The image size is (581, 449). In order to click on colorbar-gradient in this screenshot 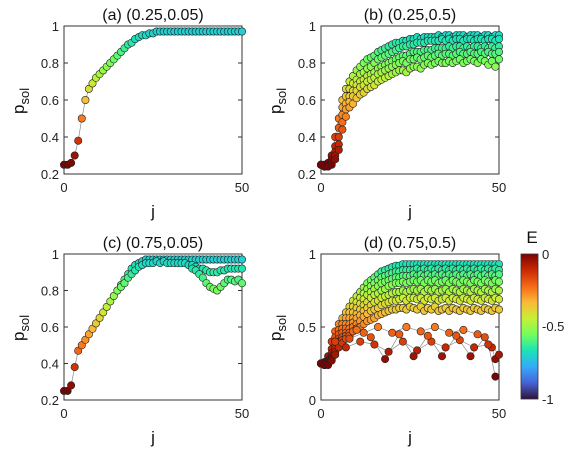, I will do `click(529, 326)`.